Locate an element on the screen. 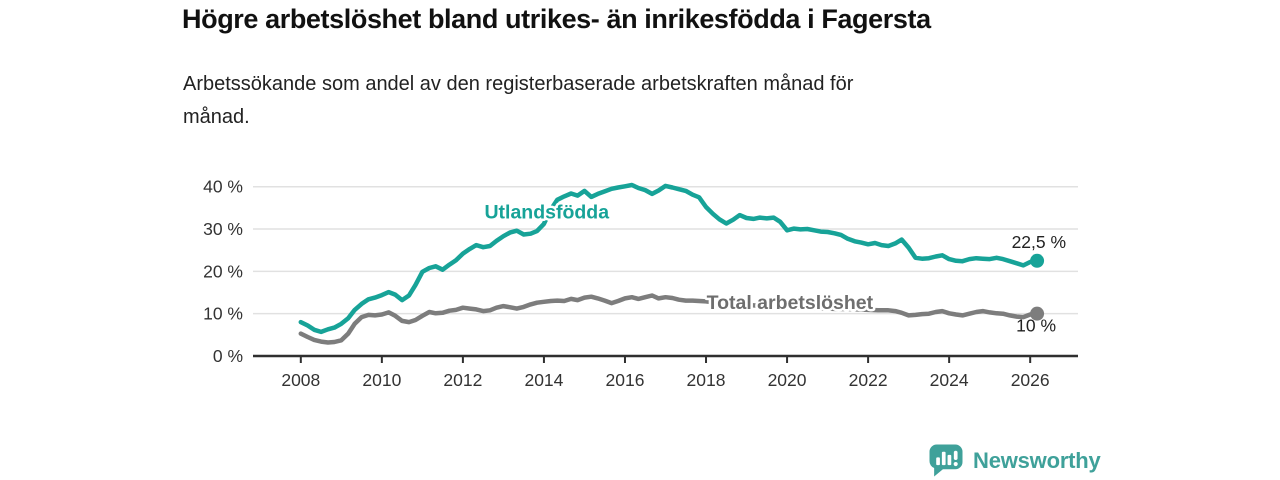 The image size is (1280, 480). series-label: Utlandsfödda is located at coordinates (546, 213).